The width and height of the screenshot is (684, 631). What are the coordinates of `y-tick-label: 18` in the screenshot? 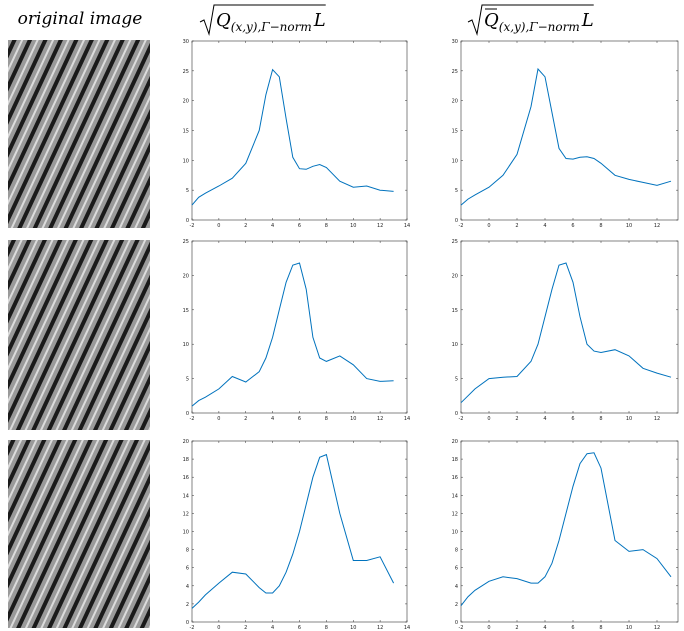 It's located at (186, 460).